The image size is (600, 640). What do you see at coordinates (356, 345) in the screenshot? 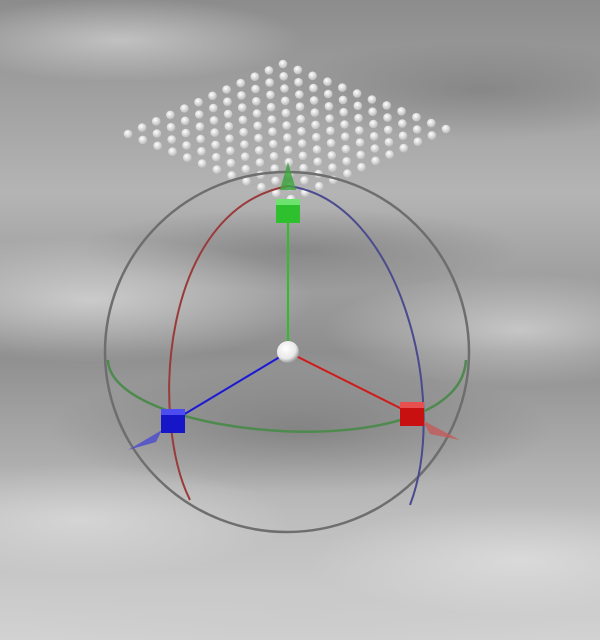
I see `z-rotation-ring` at bounding box center [356, 345].